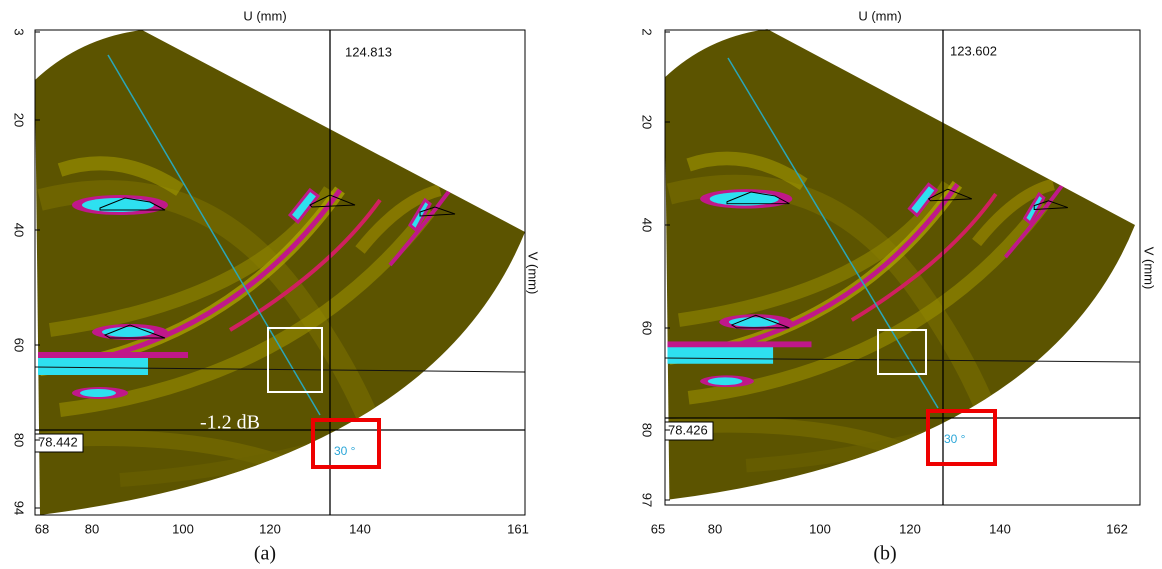 The width and height of the screenshot is (1162, 569). Describe the element at coordinates (265, 554) in the screenshot. I see `caption: (a)` at that location.